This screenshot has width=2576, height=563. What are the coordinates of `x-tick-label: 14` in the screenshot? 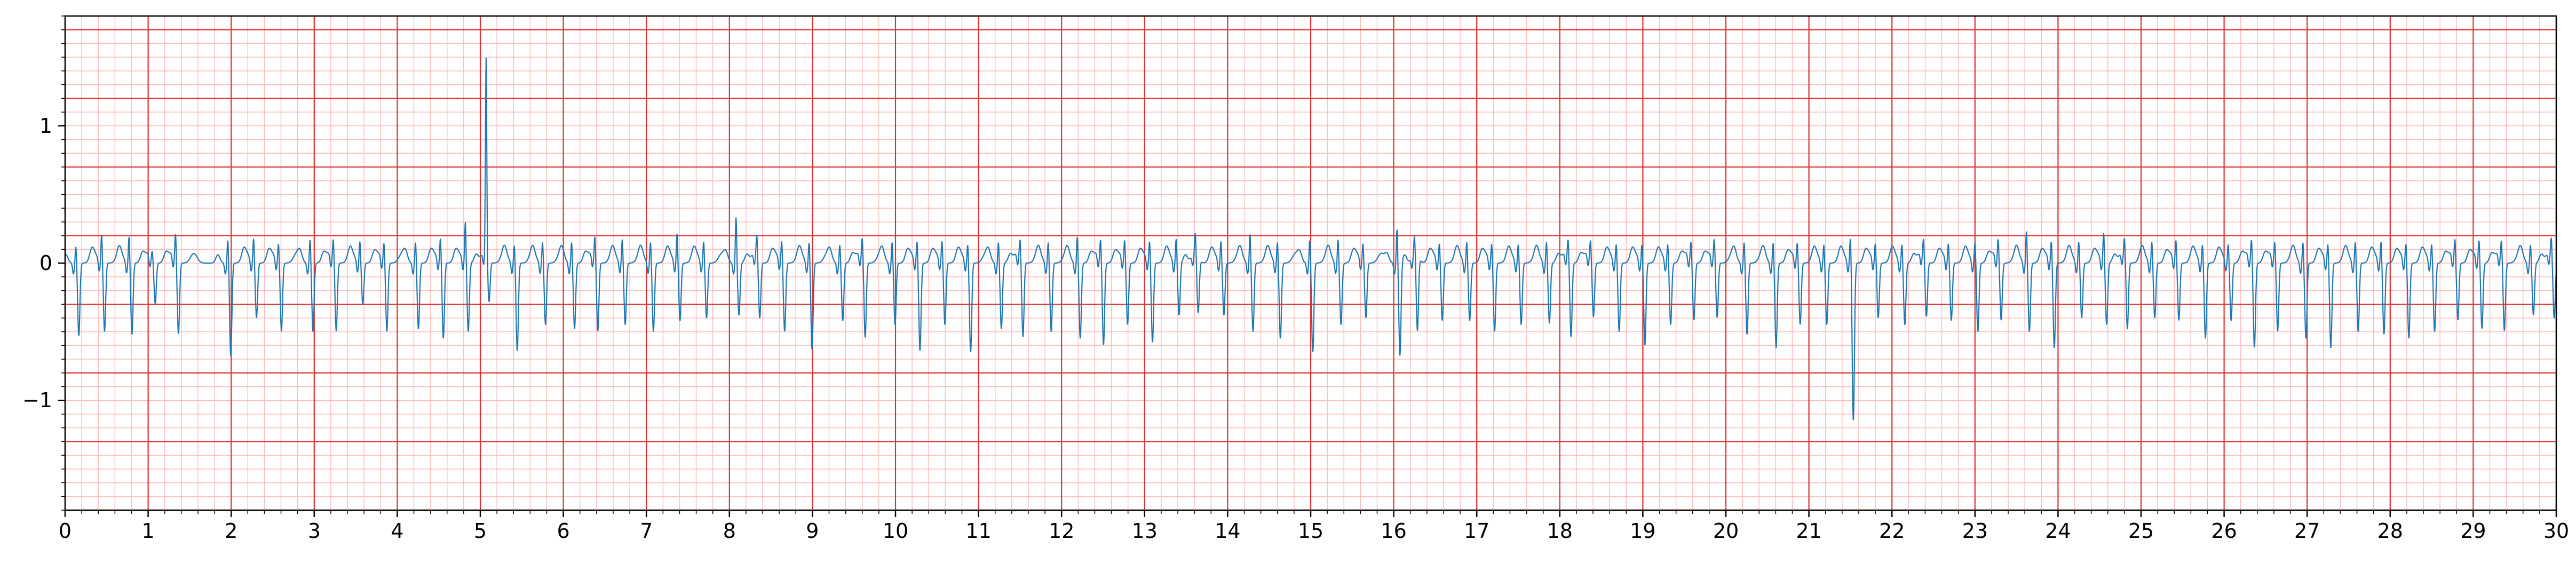 It's located at (1227, 531).